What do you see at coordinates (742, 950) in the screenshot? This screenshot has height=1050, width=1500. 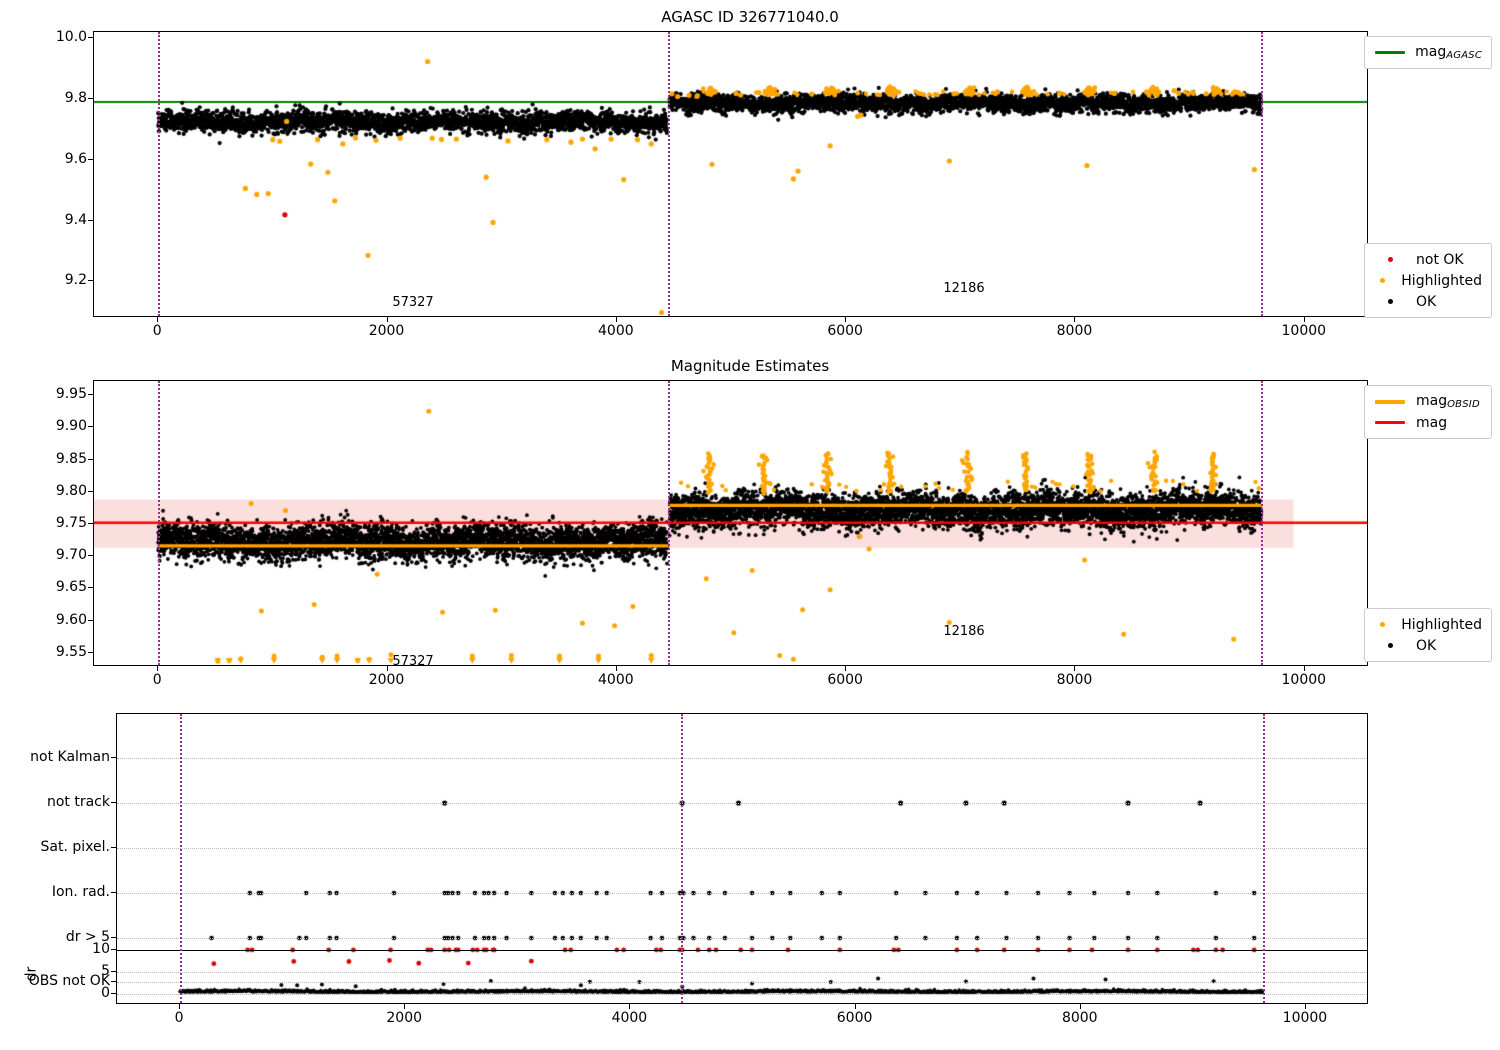 I see `dr-threshold-line` at bounding box center [742, 950].